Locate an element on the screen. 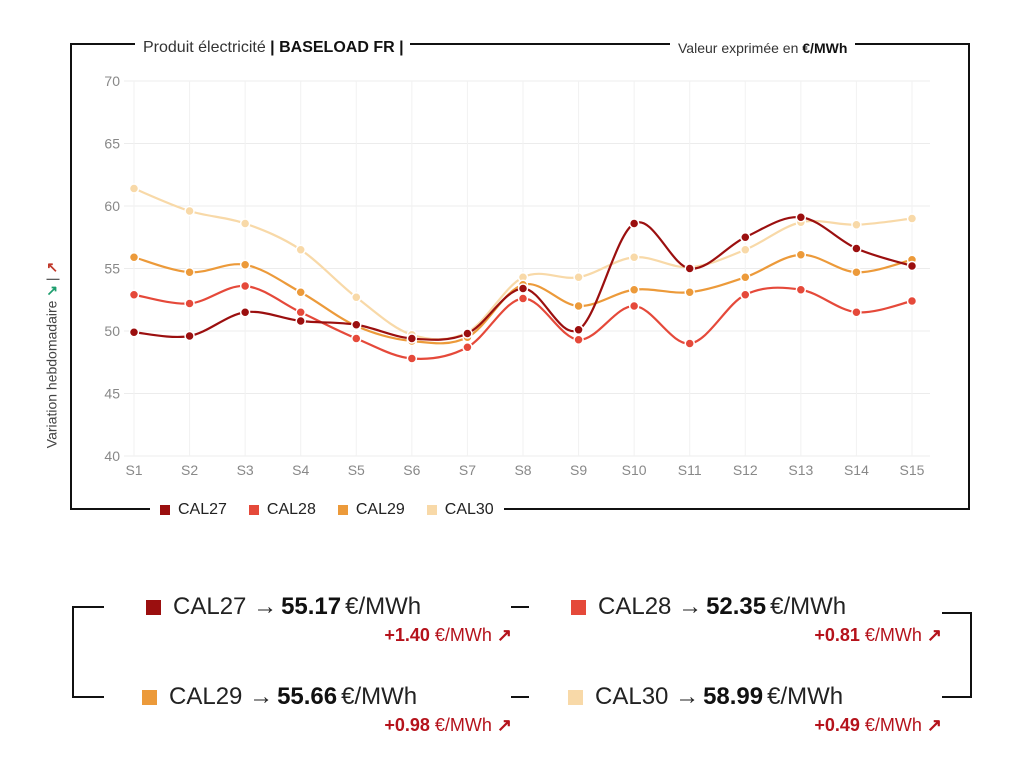 The height and width of the screenshot is (767, 1022). summary-cal27: CAL27 → 55.17 €/MWh +1.40 €/MWh ↗ is located at coordinates (329, 619).